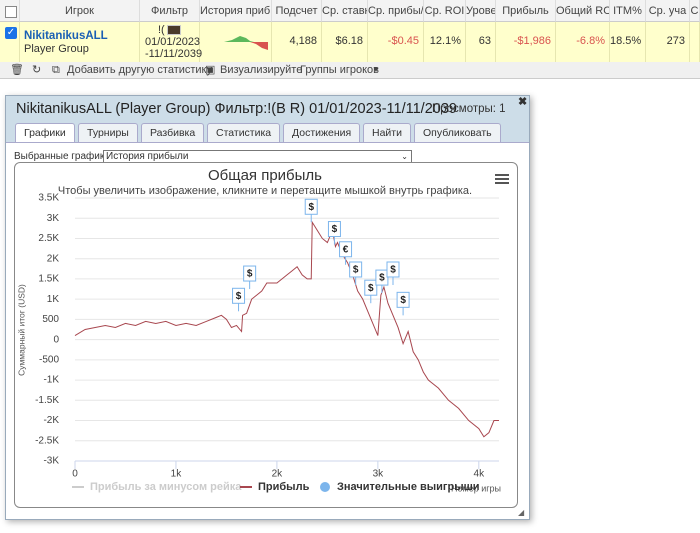  What do you see at coordinates (396, 11) in the screenshot?
I see `column-header: Ср. прибы/` at bounding box center [396, 11].